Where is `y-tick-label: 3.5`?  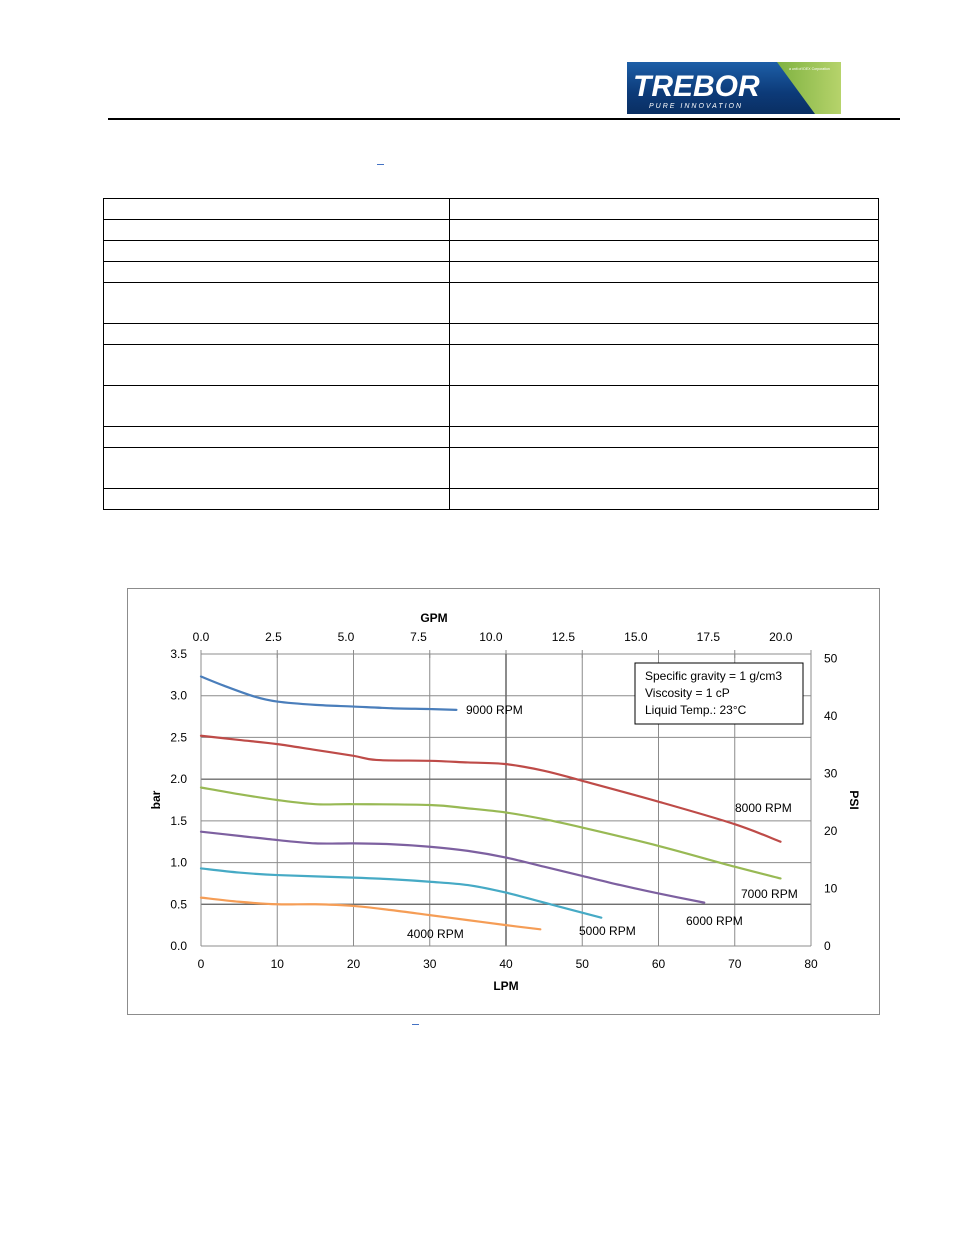 y-tick-label: 3.5 is located at coordinates (178, 654).